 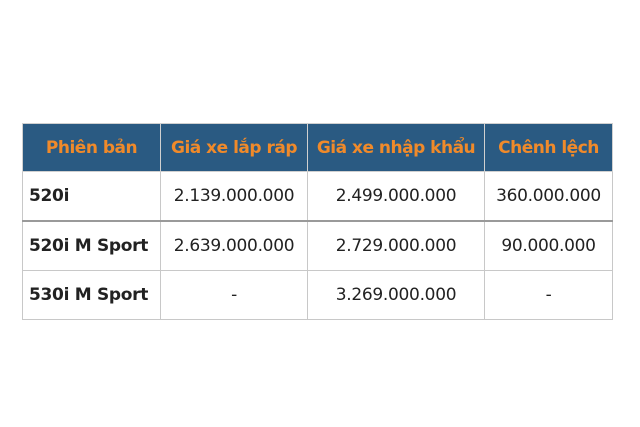 What do you see at coordinates (91, 196) in the screenshot?
I see `cell-version: 520i` at bounding box center [91, 196].